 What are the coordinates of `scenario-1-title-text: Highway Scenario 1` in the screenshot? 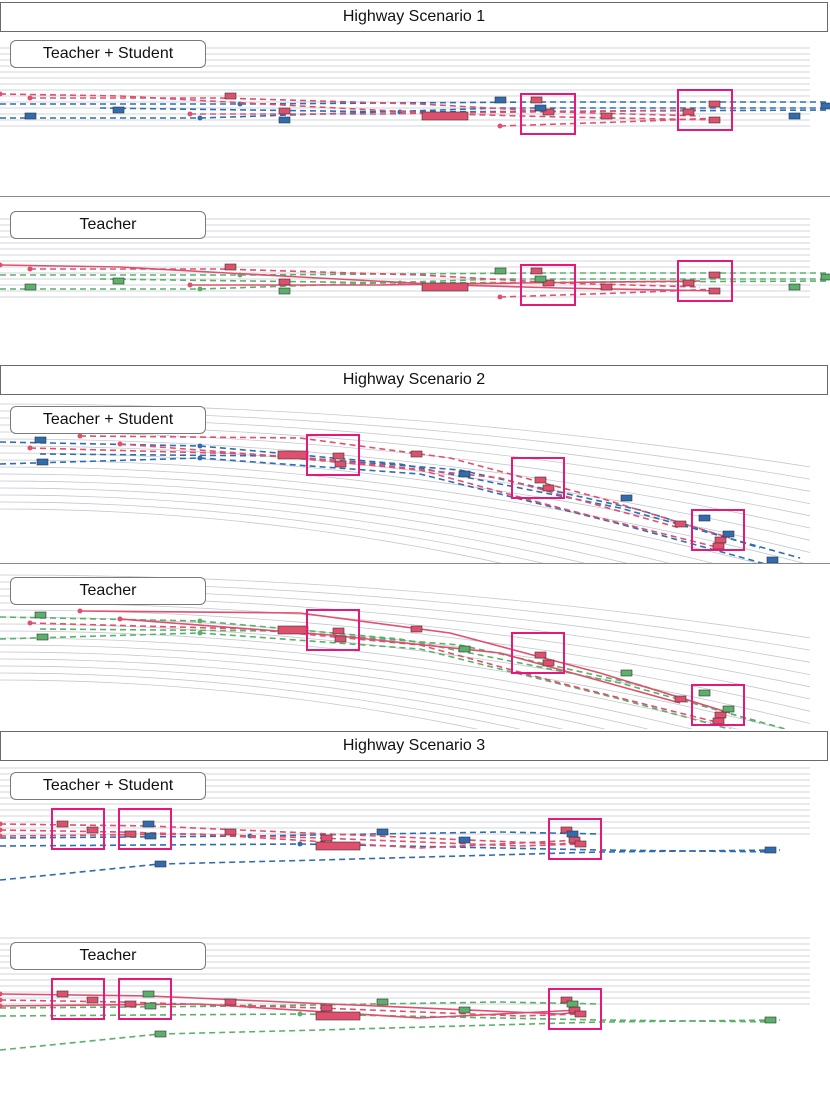 It's located at (414, 16).